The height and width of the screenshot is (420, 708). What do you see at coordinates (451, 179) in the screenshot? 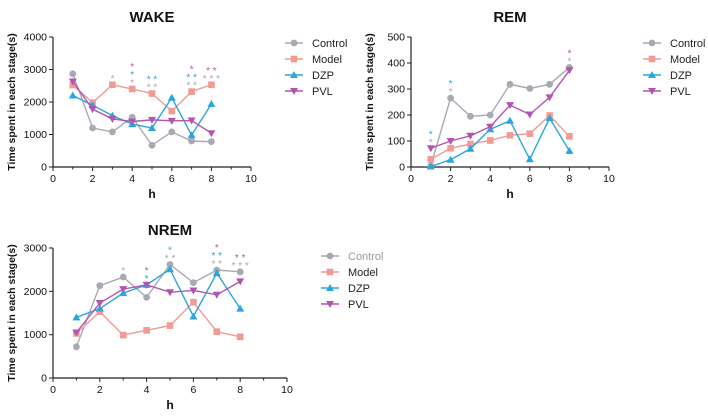
I see `rem-x-tick-label: 2` at bounding box center [451, 179].